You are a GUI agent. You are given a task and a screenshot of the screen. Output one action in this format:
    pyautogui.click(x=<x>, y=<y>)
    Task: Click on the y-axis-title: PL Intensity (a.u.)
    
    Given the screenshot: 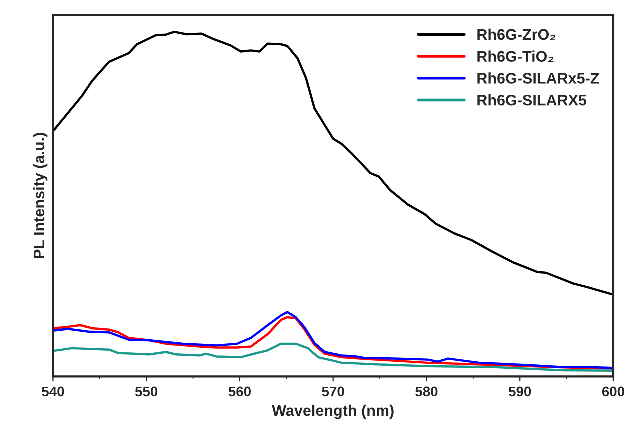 What is the action you would take?
    pyautogui.click(x=40, y=195)
    